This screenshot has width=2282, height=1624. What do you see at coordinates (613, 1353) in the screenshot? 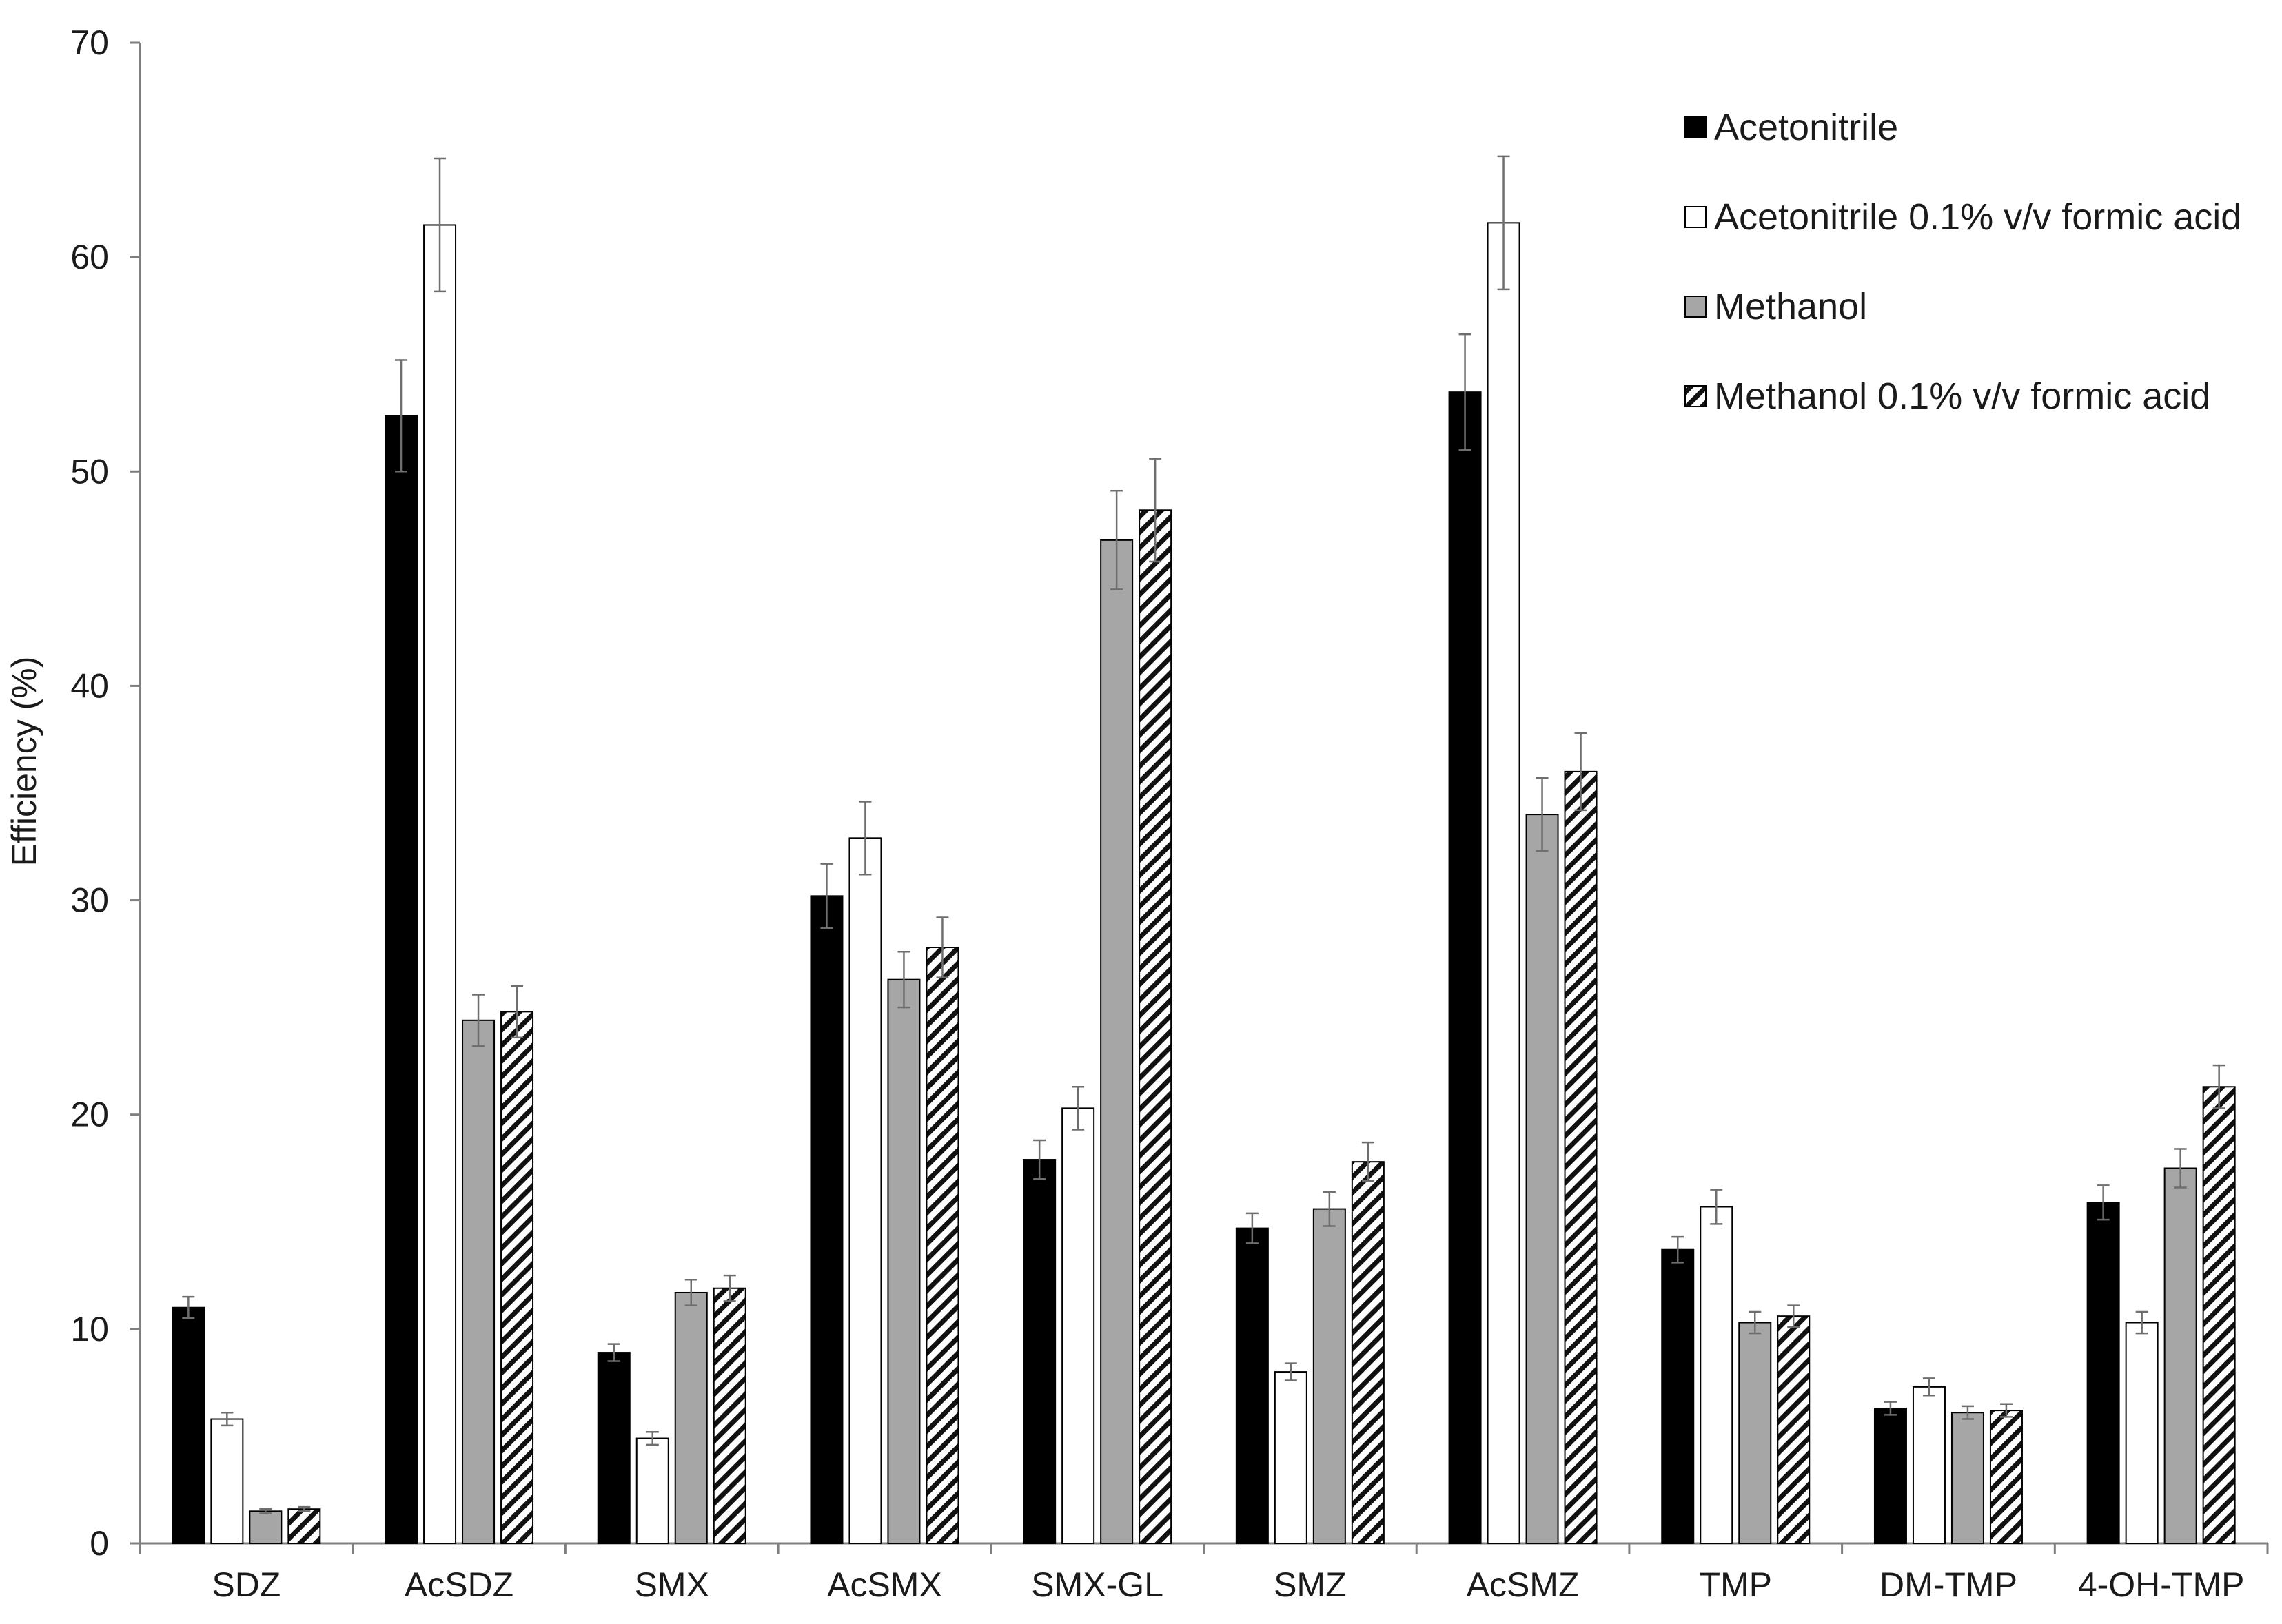
I see `error-bar-smx-acetonitrile` at bounding box center [613, 1353].